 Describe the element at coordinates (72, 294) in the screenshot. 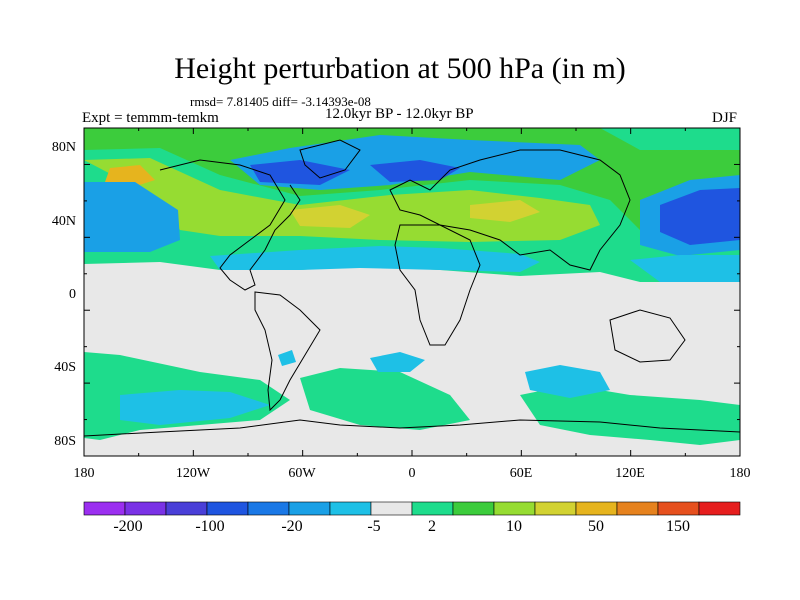

I see `y-tick-label: 0` at that location.